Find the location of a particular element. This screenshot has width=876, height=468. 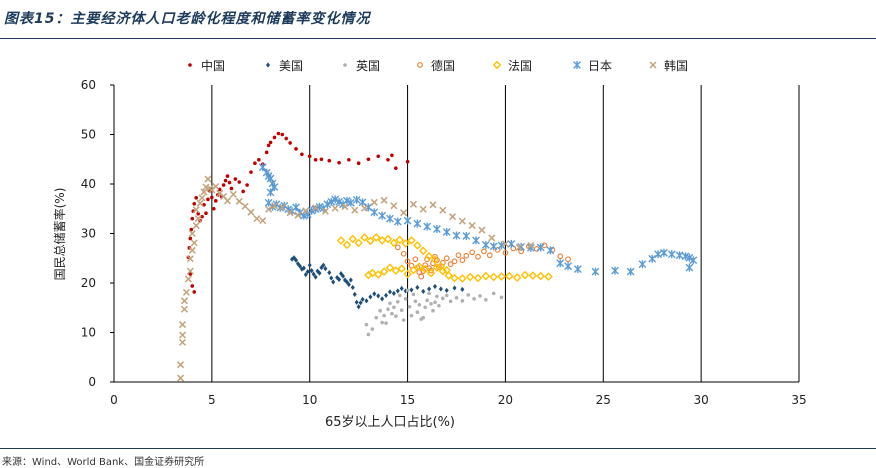

legend-marker is located at coordinates (268, 65).